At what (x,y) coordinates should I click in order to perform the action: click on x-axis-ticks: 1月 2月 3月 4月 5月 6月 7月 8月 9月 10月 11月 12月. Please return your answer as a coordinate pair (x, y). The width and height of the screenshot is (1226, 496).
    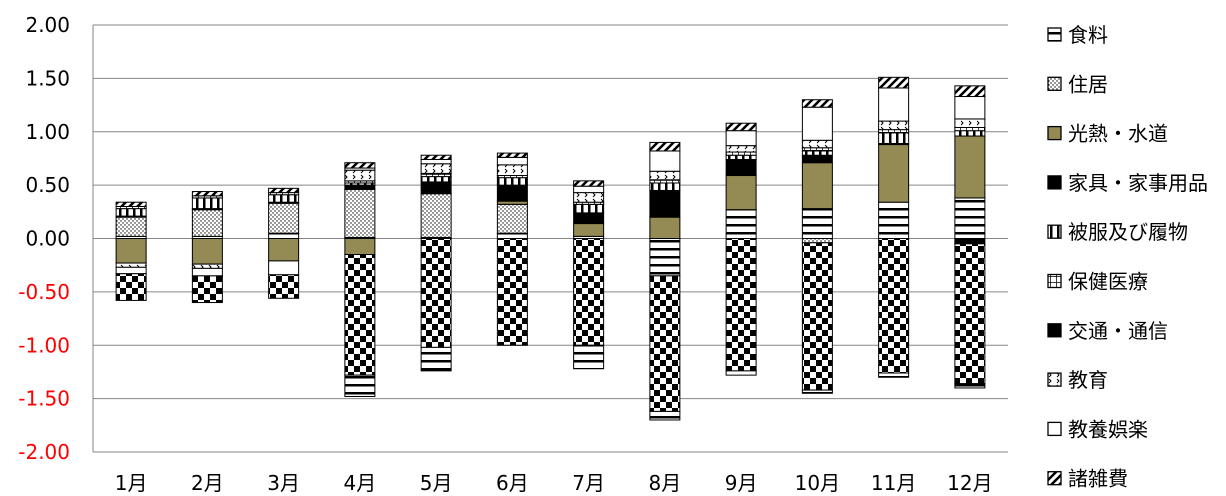
    Looking at the image, I should click on (554, 483).